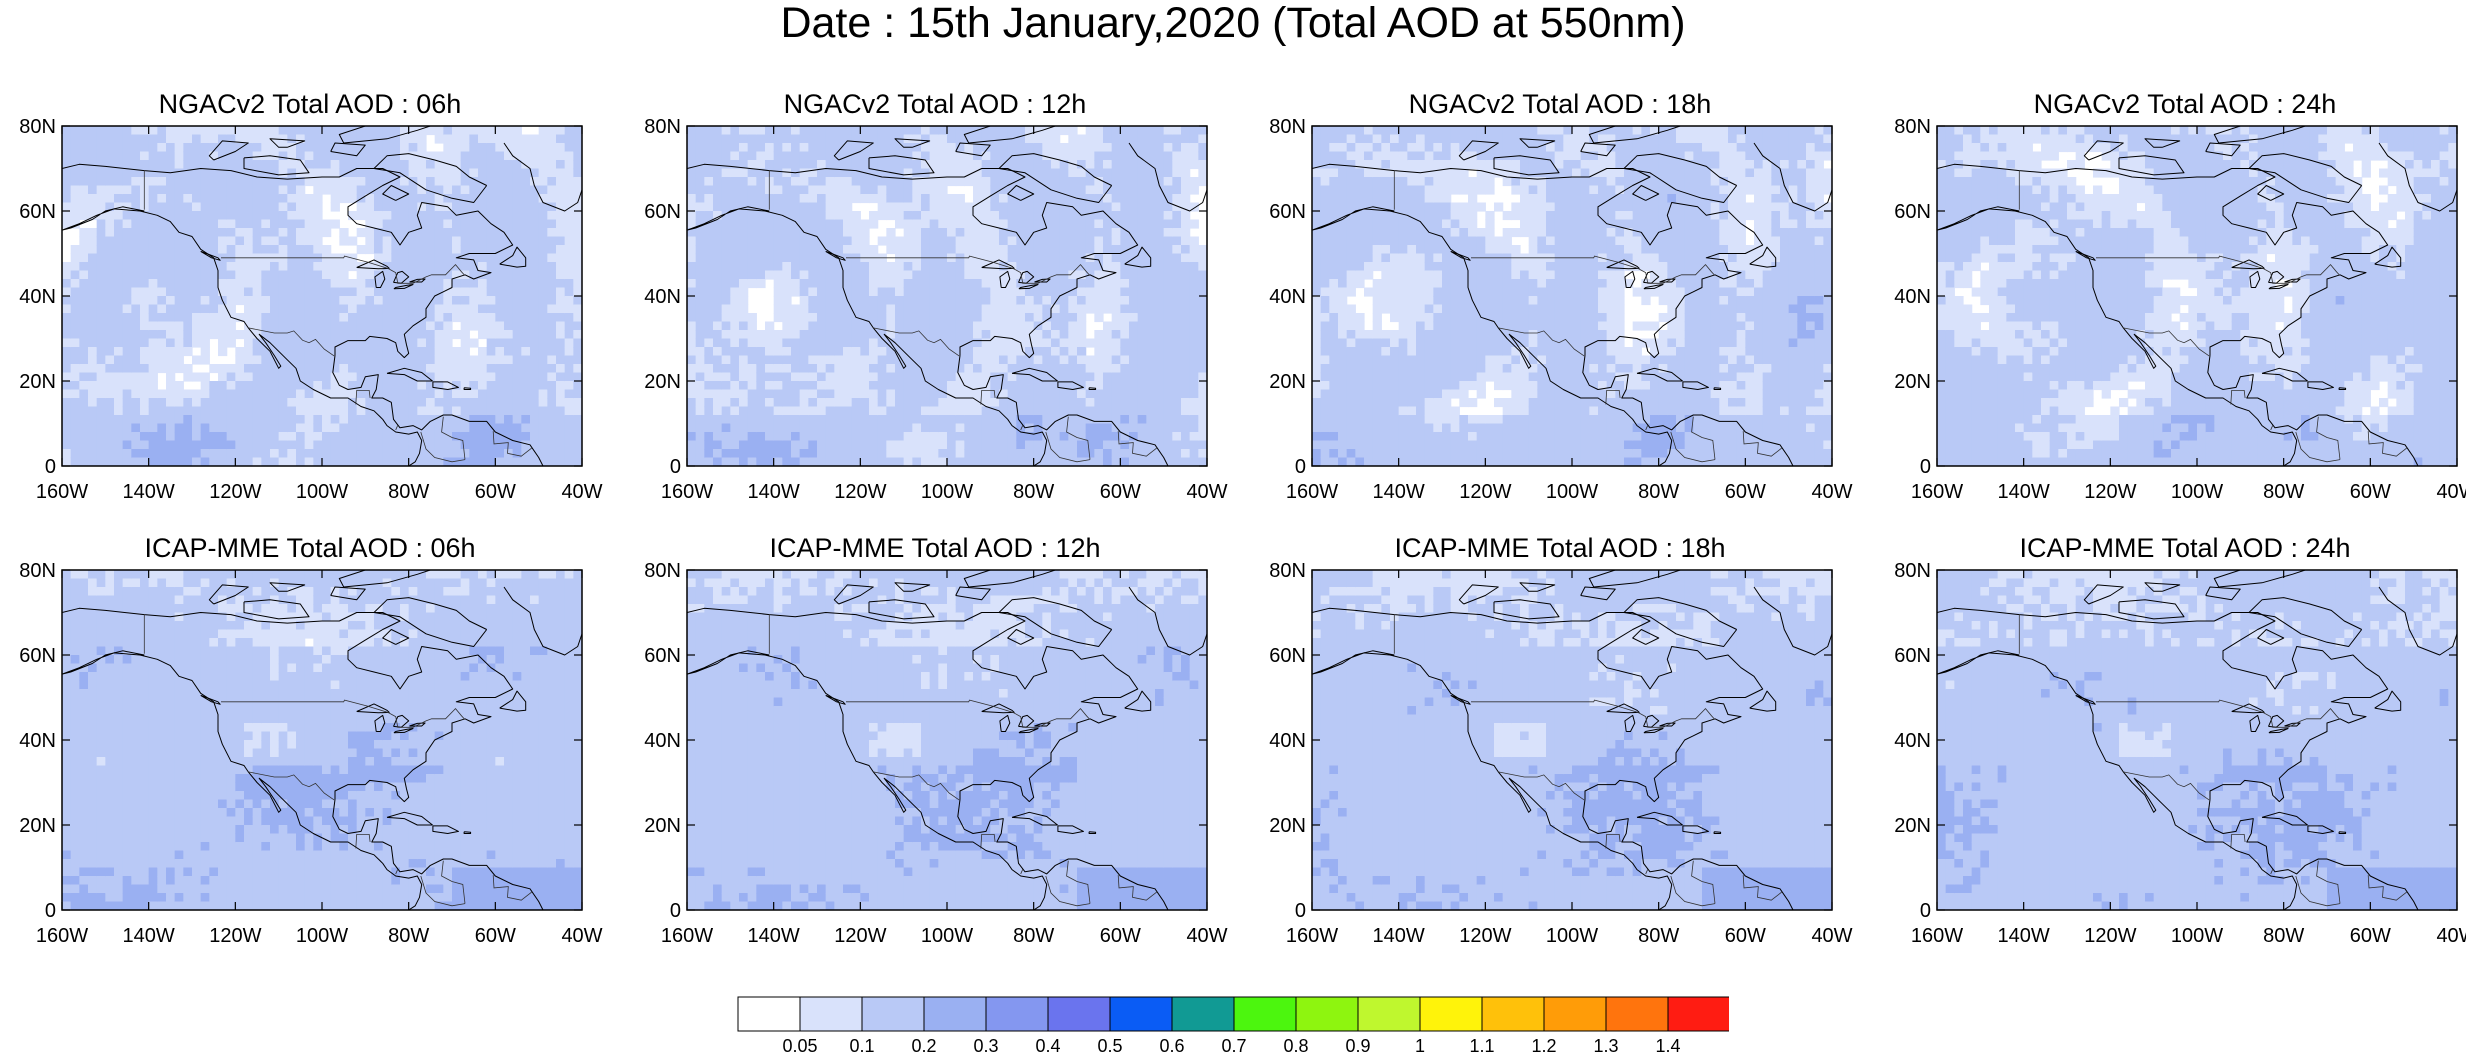 The image size is (2466, 1056). What do you see at coordinates (2185, 548) in the screenshot?
I see `panel-title: ICAP-MME Total AOD : 24h` at bounding box center [2185, 548].